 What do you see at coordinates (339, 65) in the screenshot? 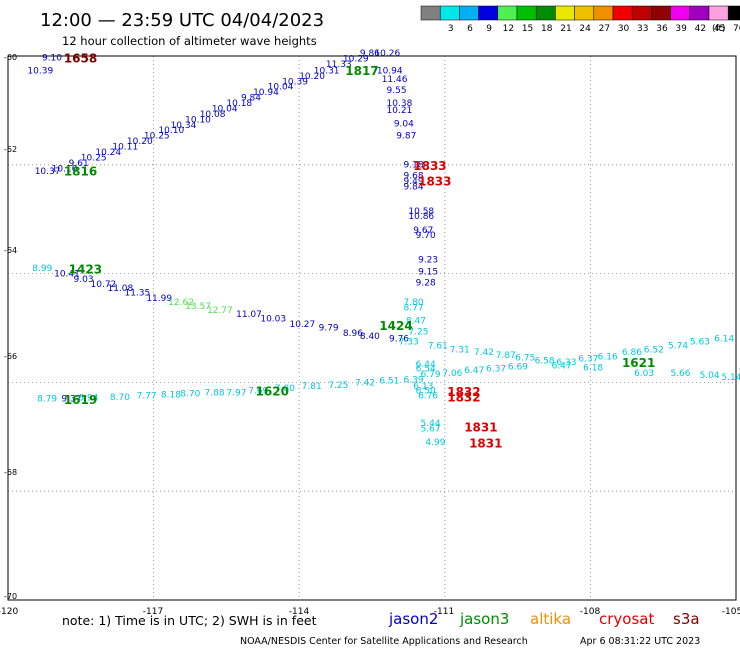
I see `wave-height-value: 11.33` at bounding box center [339, 65].